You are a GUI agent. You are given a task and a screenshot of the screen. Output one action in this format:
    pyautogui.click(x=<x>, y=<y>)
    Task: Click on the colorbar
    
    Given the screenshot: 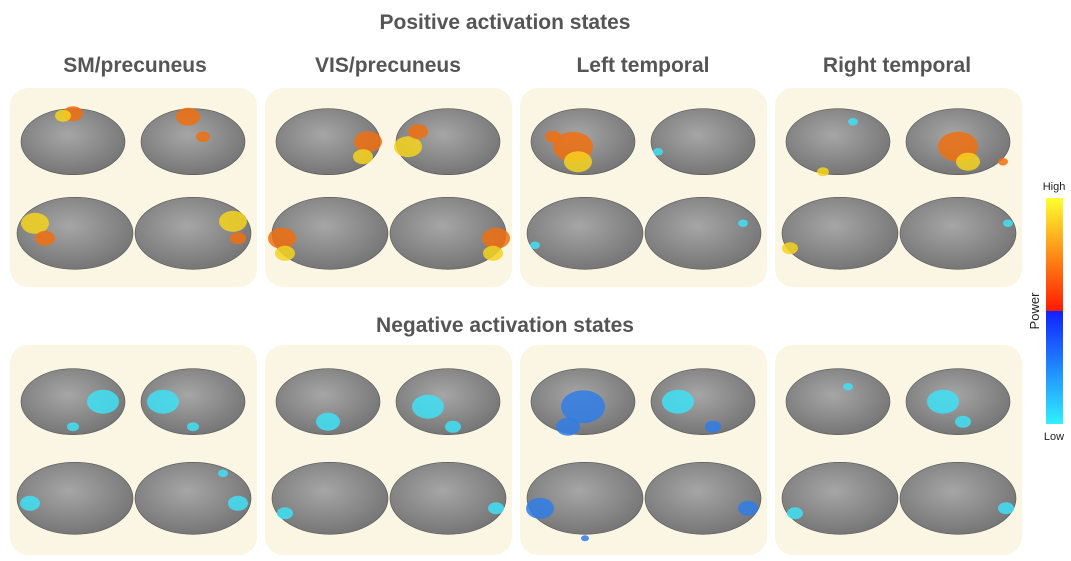 What is the action you would take?
    pyautogui.click(x=1054, y=311)
    